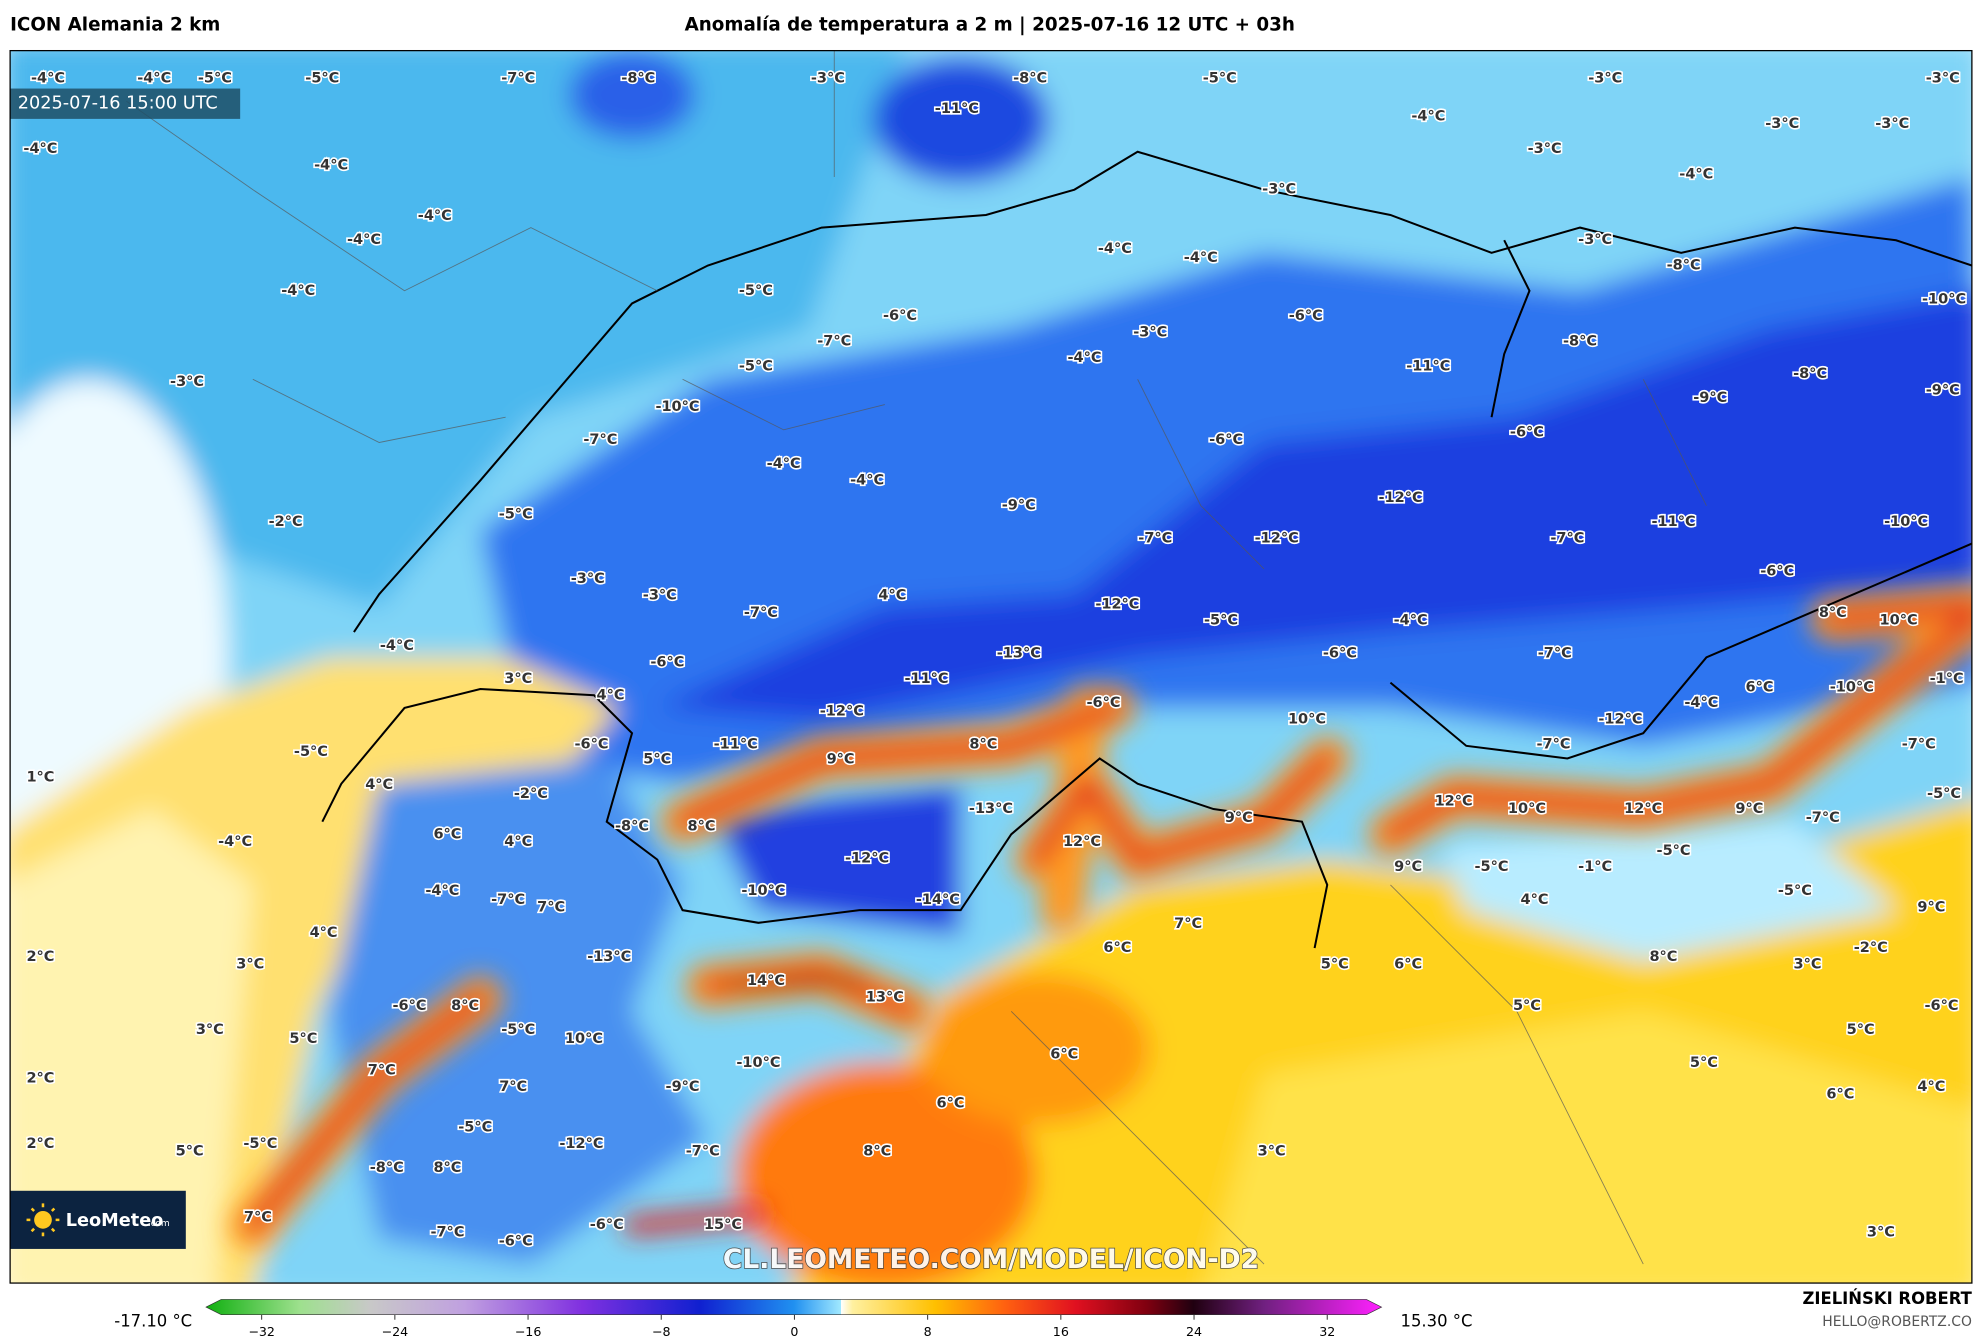 The width and height of the screenshot is (1982, 1340). What do you see at coordinates (794, 1331) in the screenshot?
I see `colorbar-tick-label: 0` at bounding box center [794, 1331].